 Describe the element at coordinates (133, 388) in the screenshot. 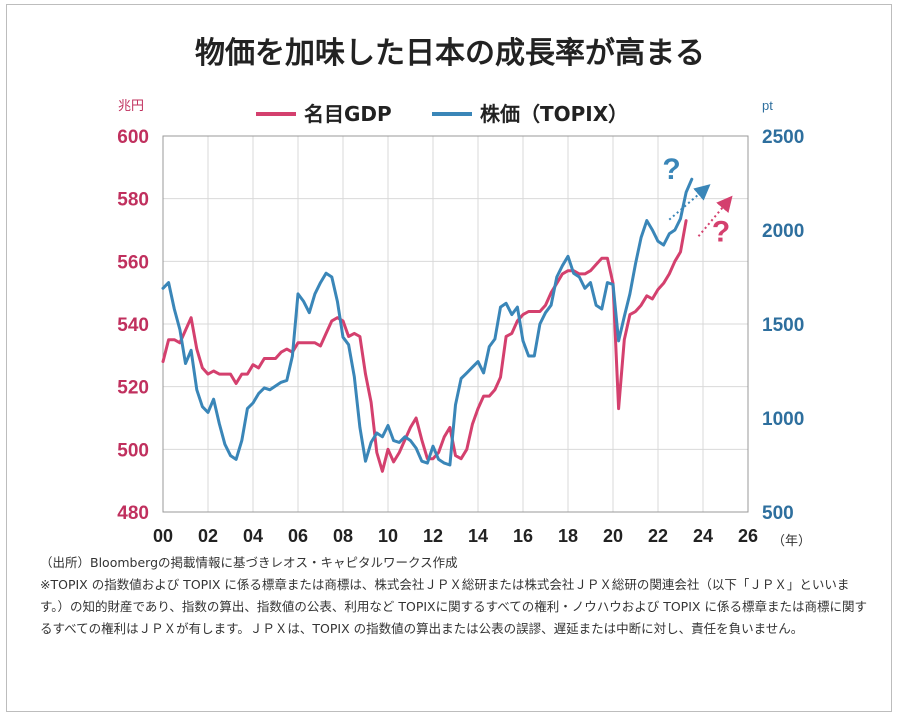

I see `y-left-tick-label: 520` at that location.